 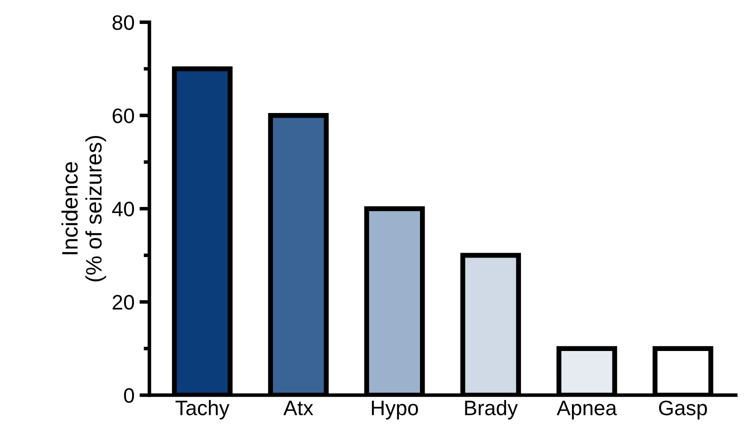 What do you see at coordinates (491, 410) in the screenshot?
I see `x-tick-label: Brady` at bounding box center [491, 410].